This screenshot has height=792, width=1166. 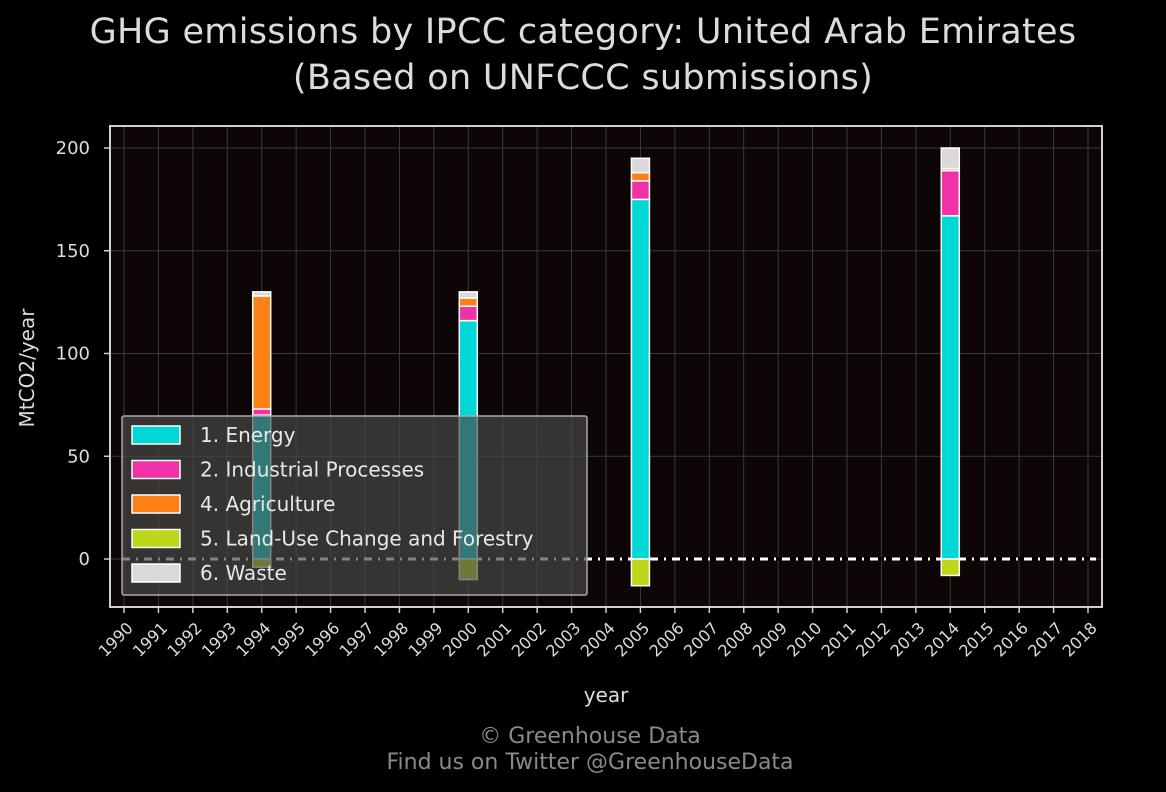 What do you see at coordinates (1080, 639) in the screenshot?
I see `x-tick-label: 2018` at bounding box center [1080, 639].